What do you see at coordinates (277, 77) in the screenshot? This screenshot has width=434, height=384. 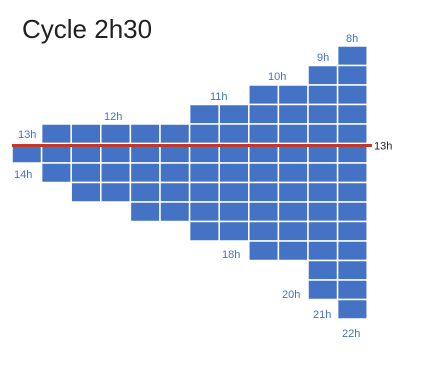 I see `top-time-label: 10h` at bounding box center [277, 77].